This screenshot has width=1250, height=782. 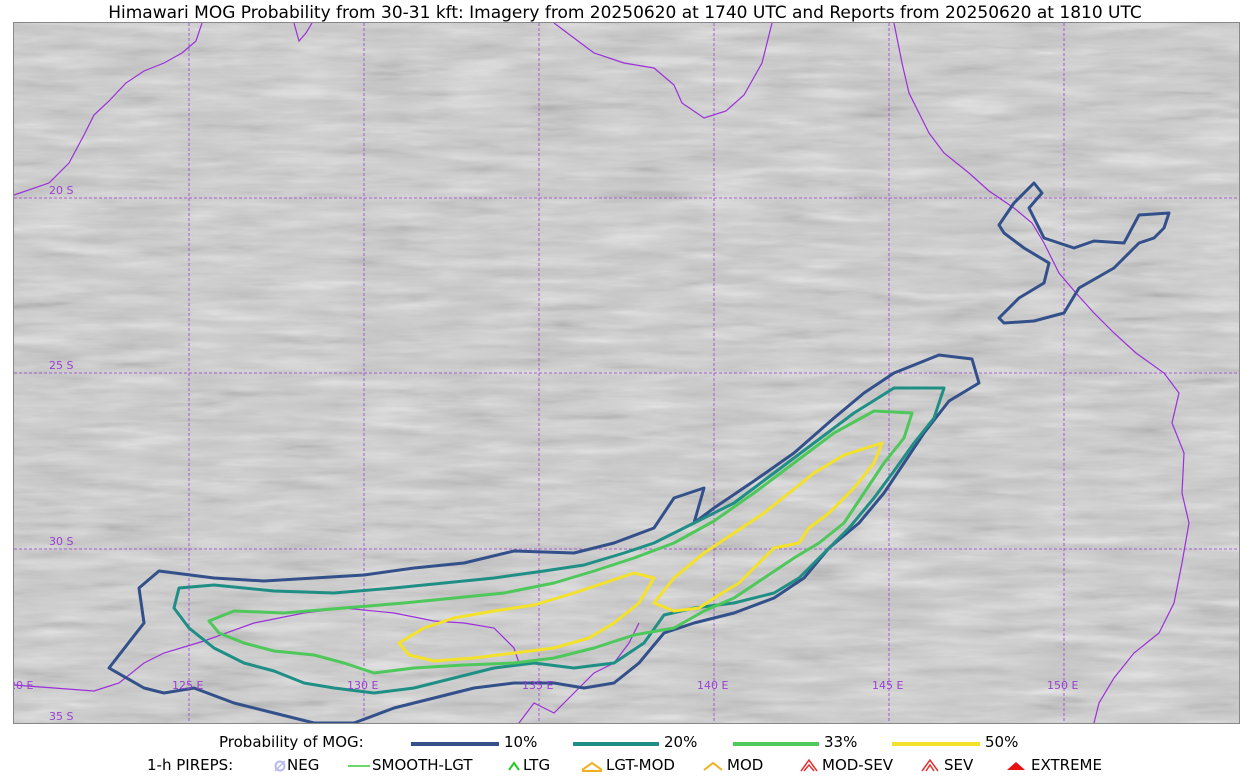 I want to click on legend-label-33: 33%, so click(x=841, y=742).